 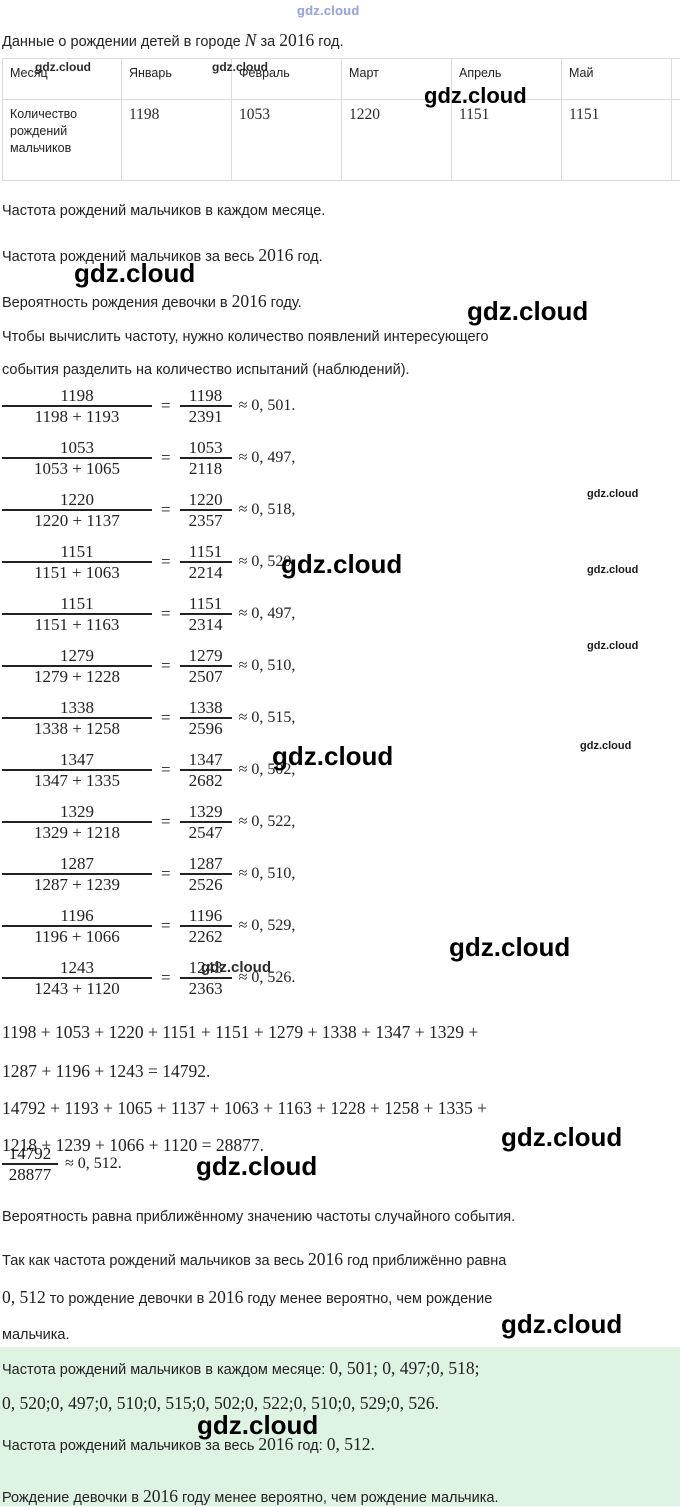 What do you see at coordinates (206, 676) in the screenshot?
I see `fraction-denominator: 2507` at bounding box center [206, 676].